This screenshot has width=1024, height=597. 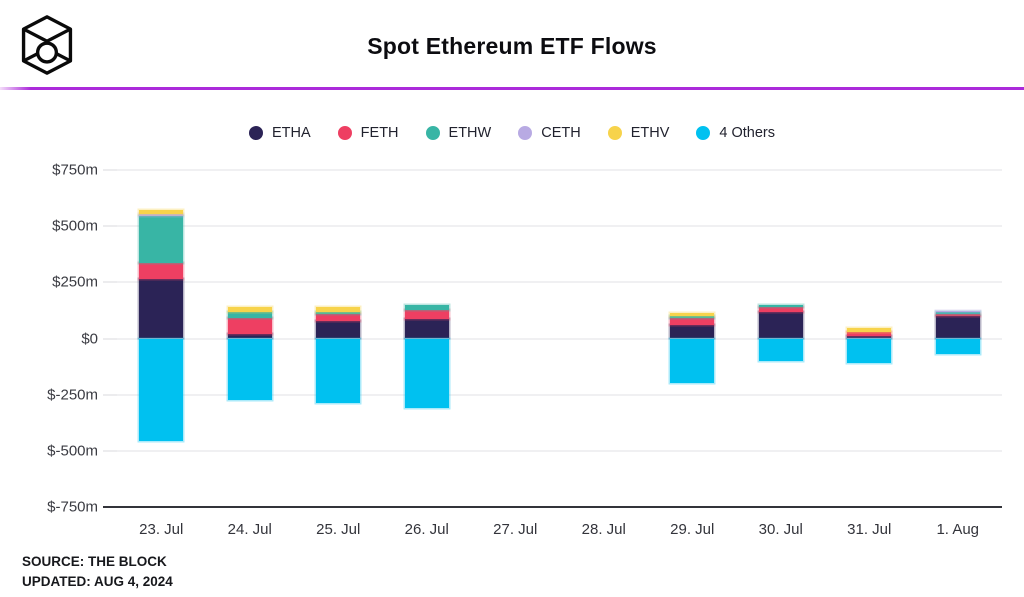 I want to click on legend-item-ceth: CETH, so click(x=549, y=133).